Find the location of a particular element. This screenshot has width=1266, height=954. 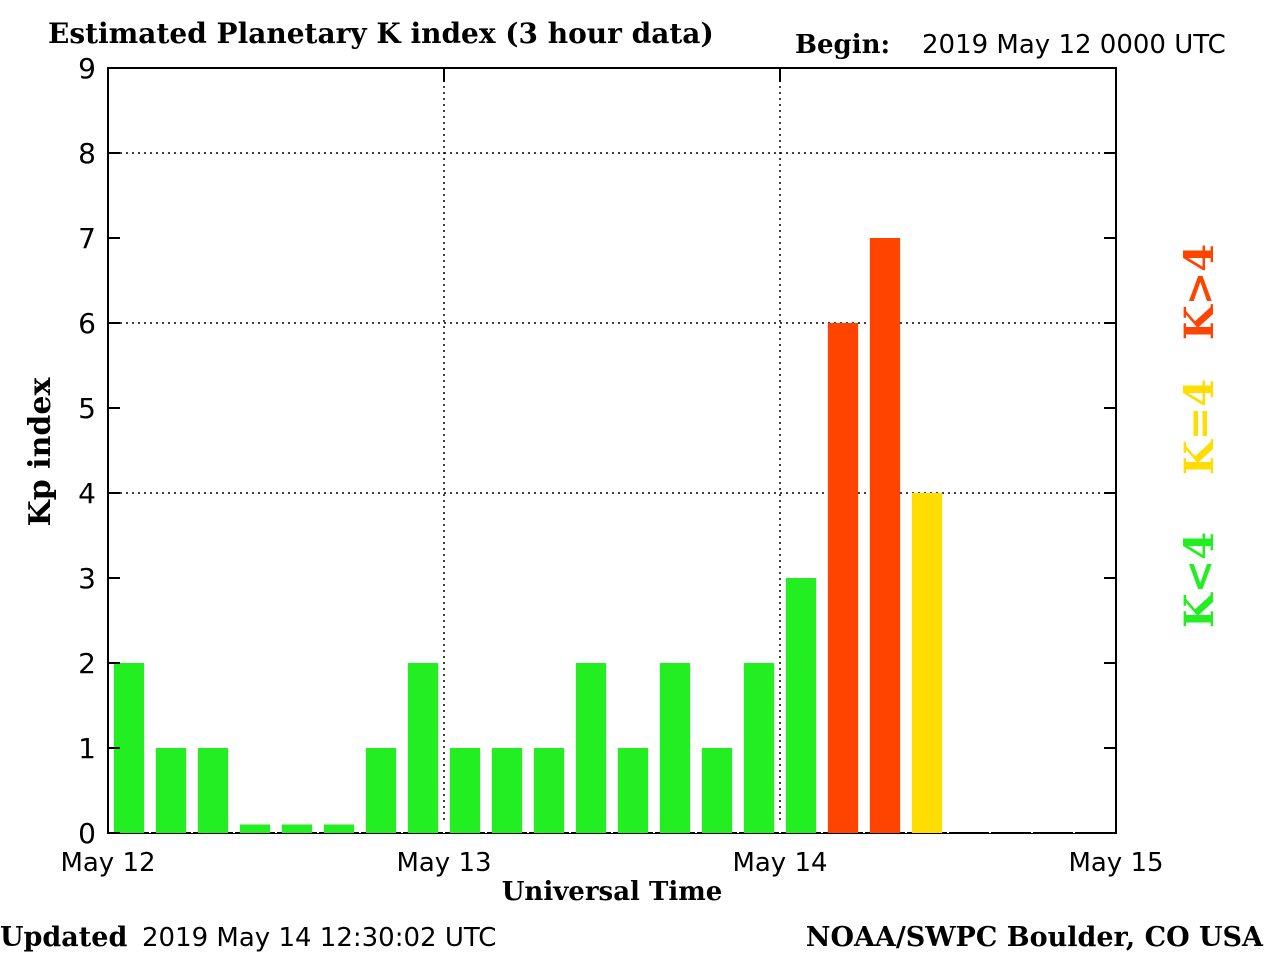

begin-value: 2019 May 12 0000 UTC is located at coordinates (1074, 45).